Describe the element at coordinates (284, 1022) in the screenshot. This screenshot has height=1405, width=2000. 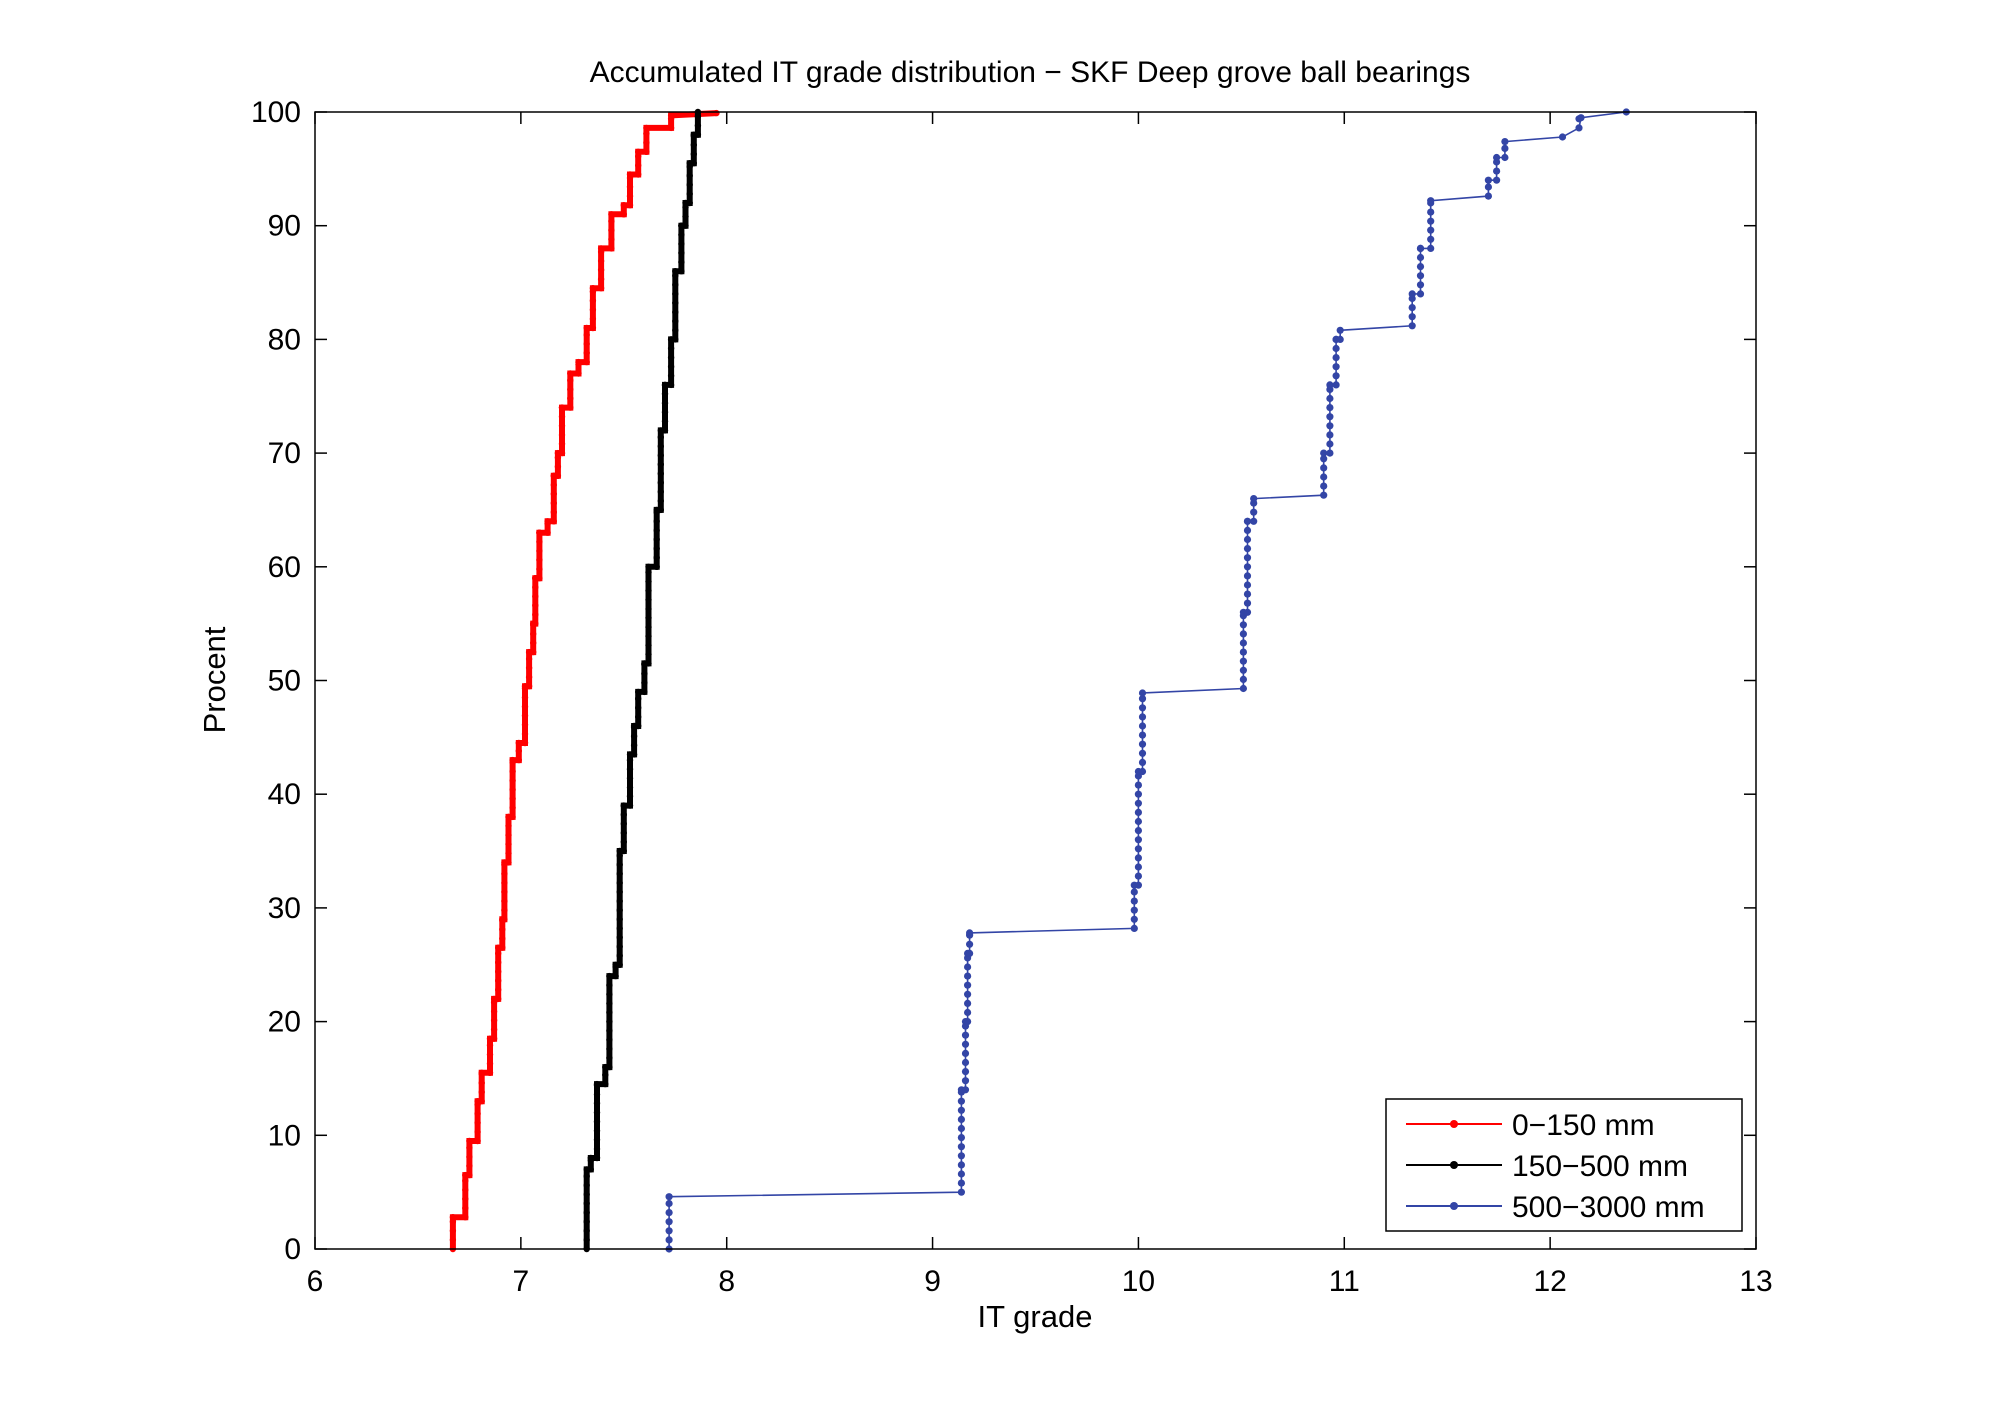
I see `y-tick-label: 20` at that location.